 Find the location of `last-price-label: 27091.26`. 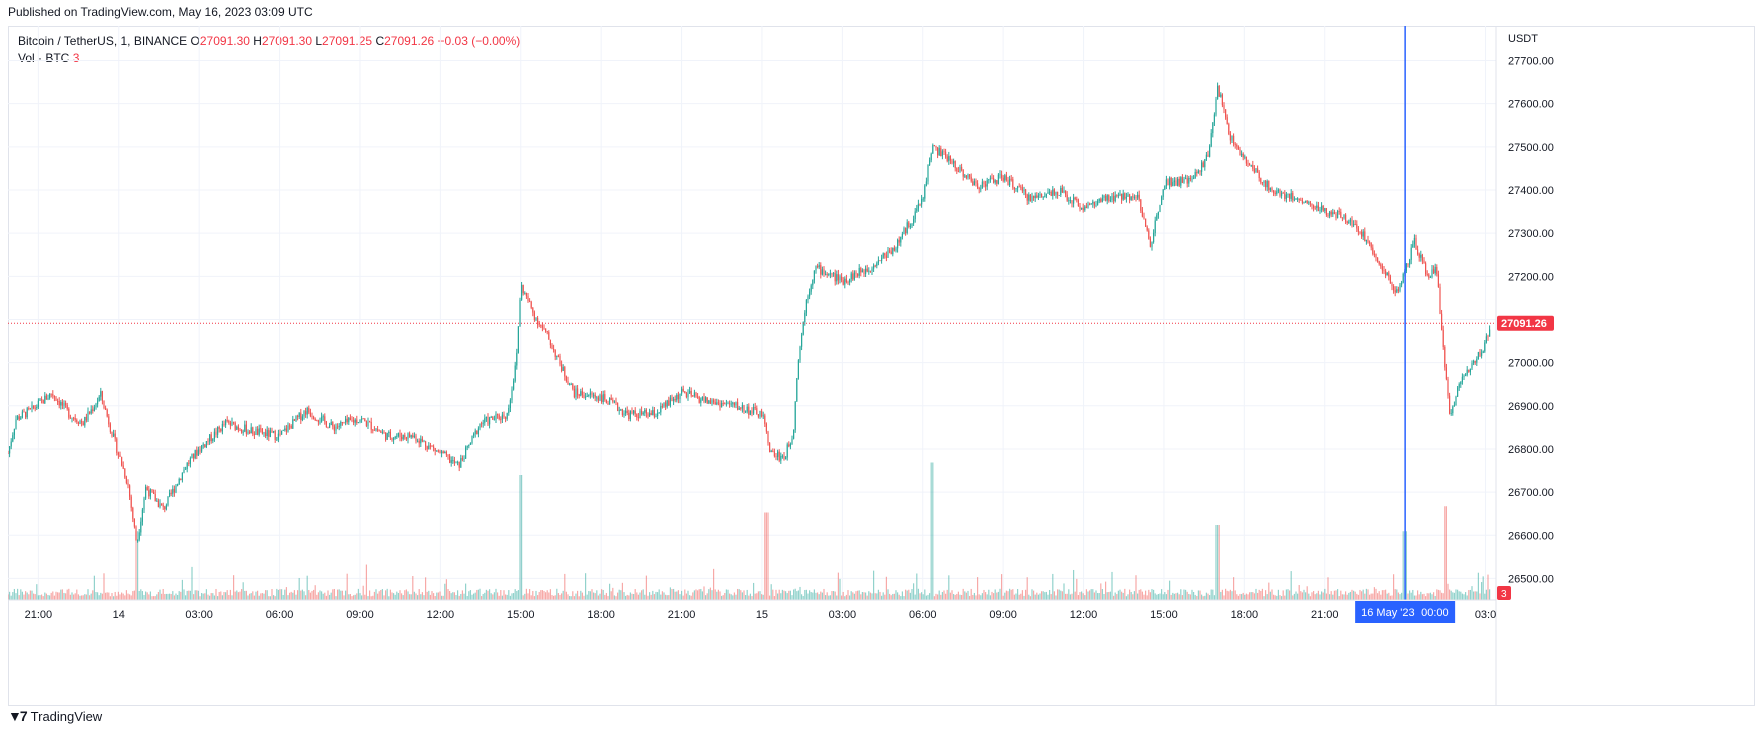

last-price-label: 27091.26 is located at coordinates (1524, 324).